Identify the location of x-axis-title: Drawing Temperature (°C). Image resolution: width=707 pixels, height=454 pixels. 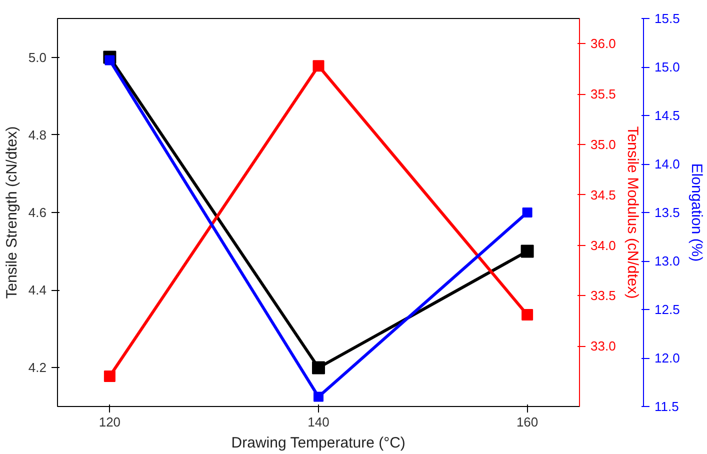
(318, 443).